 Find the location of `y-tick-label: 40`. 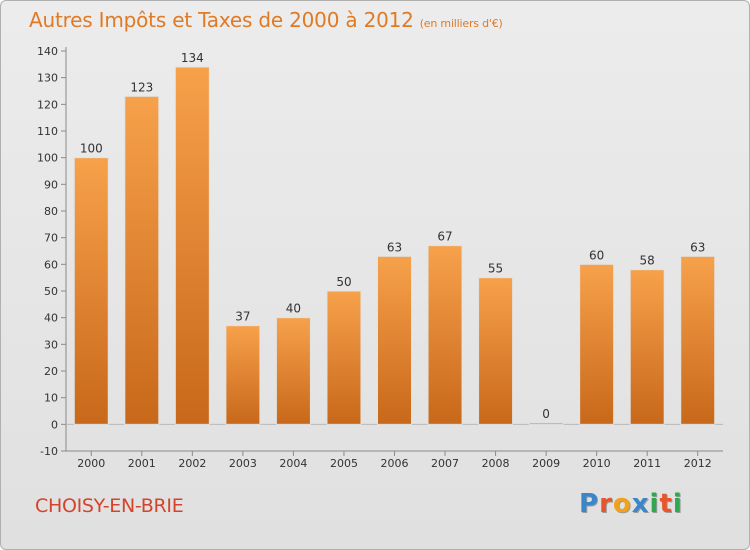

y-tick-label: 40 is located at coordinates (51, 318).